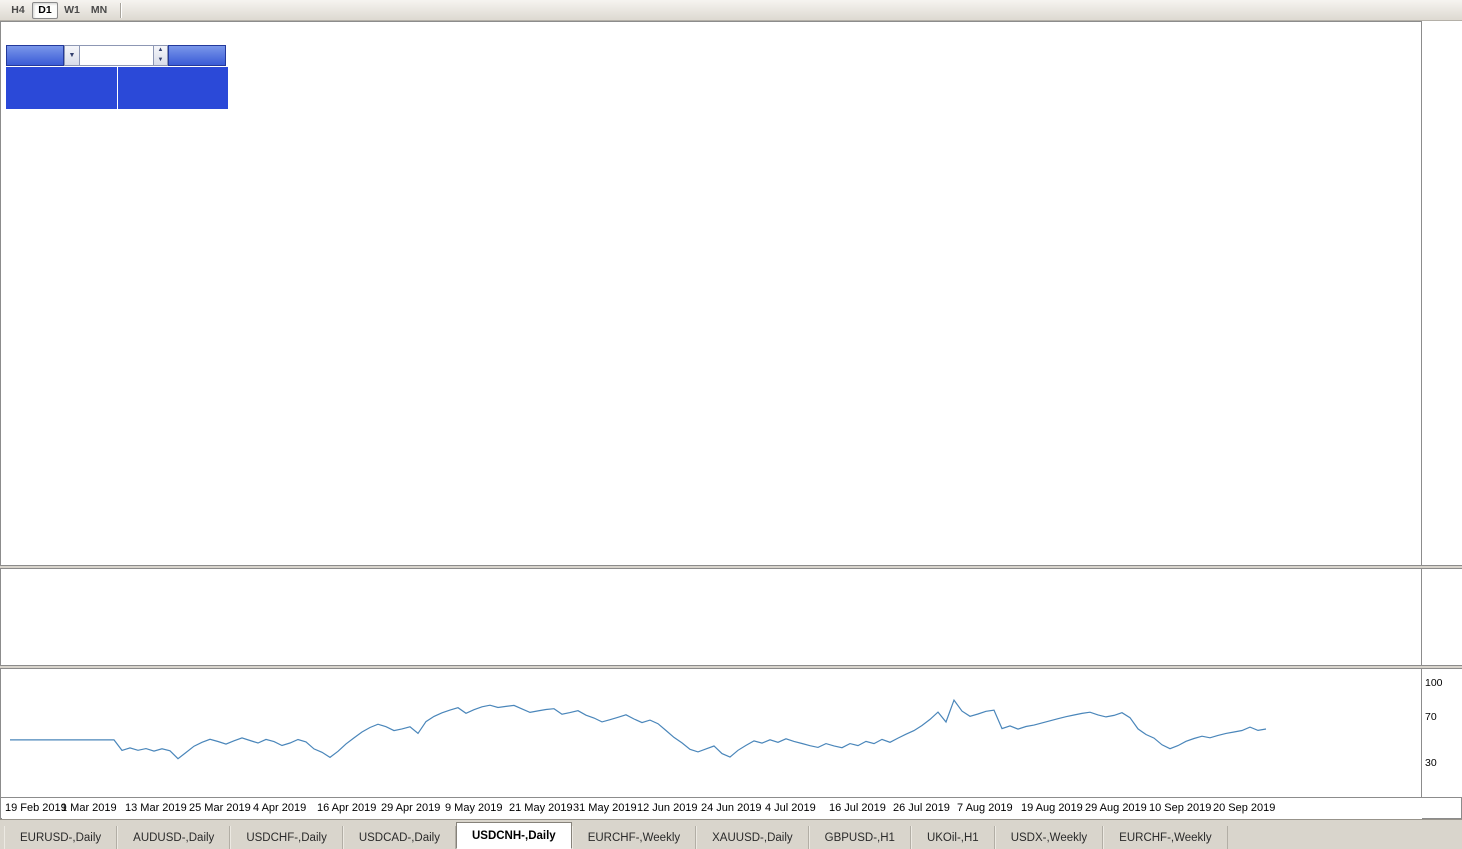  I want to click on macd-pane-canvas, so click(711, 617).